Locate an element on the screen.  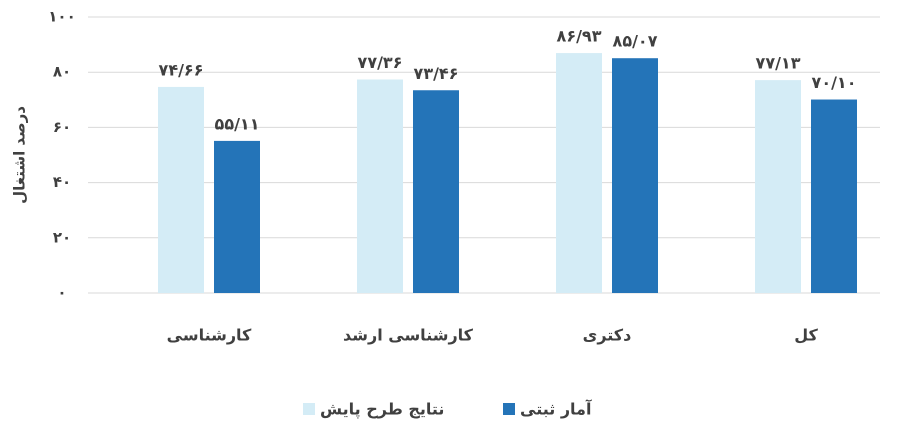
data-label: ۸۵/۰۷ is located at coordinates (635, 41).